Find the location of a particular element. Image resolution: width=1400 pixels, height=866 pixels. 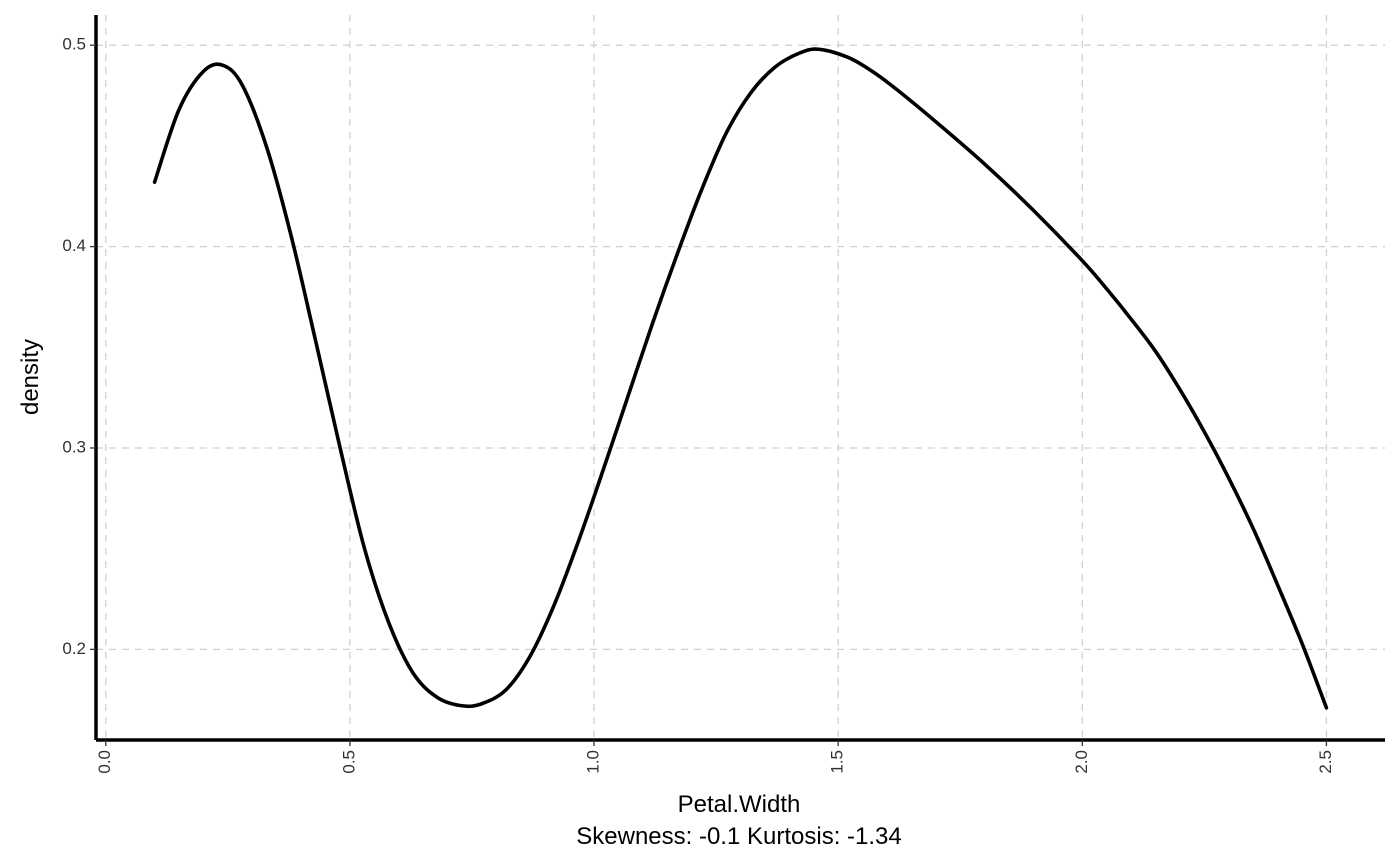

y-tick-label-2: 0.4 is located at coordinates (74, 245).